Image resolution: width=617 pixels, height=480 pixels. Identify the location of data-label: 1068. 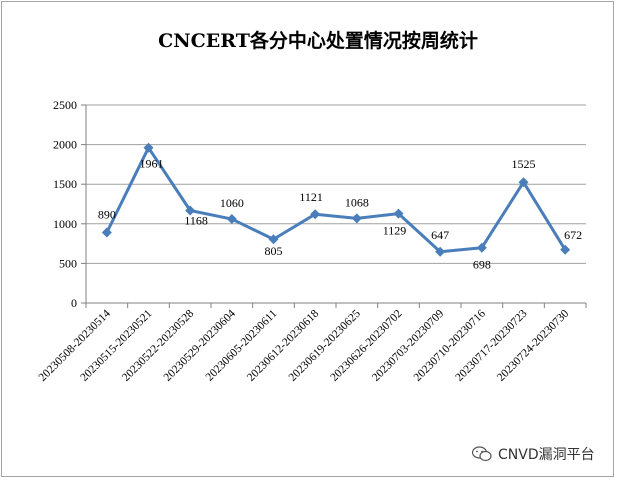
(357, 202).